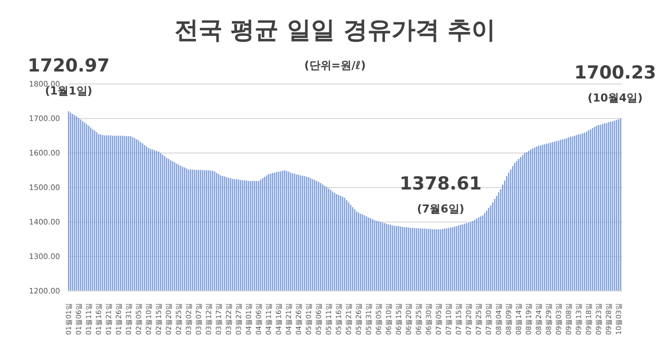 The width and height of the screenshot is (670, 347). What do you see at coordinates (335, 30) in the screenshot?
I see `chart-title: 전국 평균 일일 경유가격 추이` at bounding box center [335, 30].